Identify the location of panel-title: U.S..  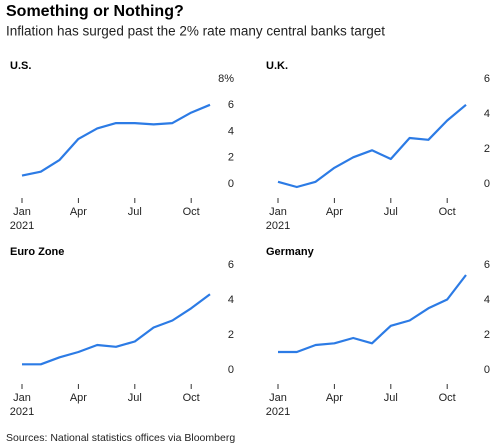
(20, 66).